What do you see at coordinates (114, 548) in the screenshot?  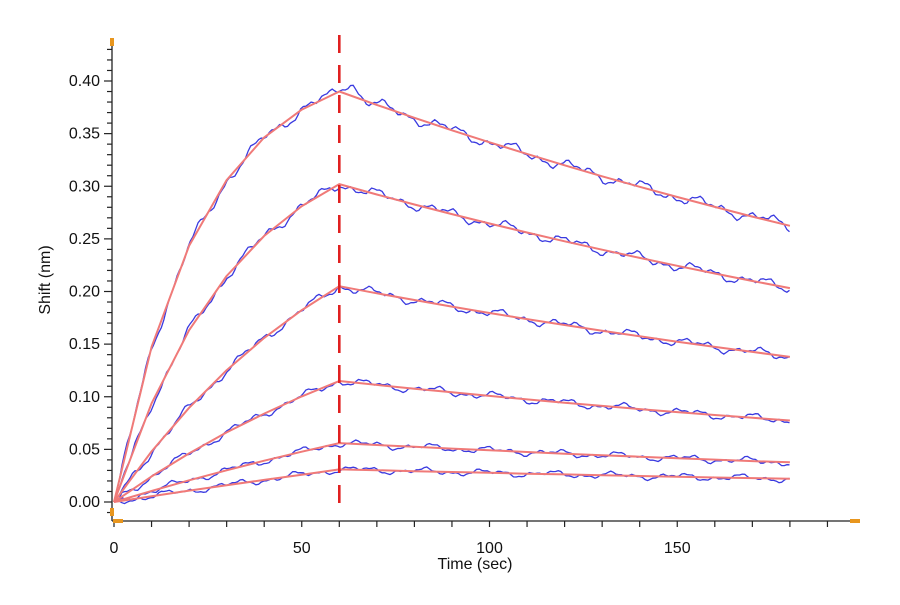 I see `x-tick-label: 0` at bounding box center [114, 548].